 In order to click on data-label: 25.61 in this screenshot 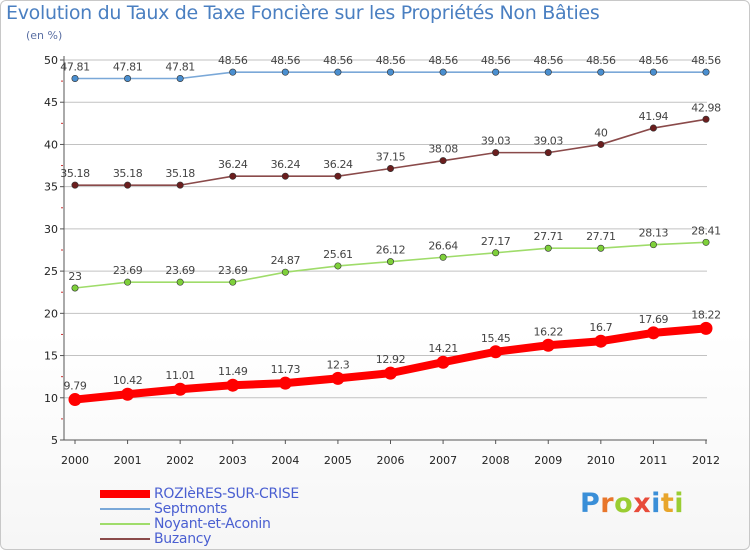, I will do `click(338, 254)`.